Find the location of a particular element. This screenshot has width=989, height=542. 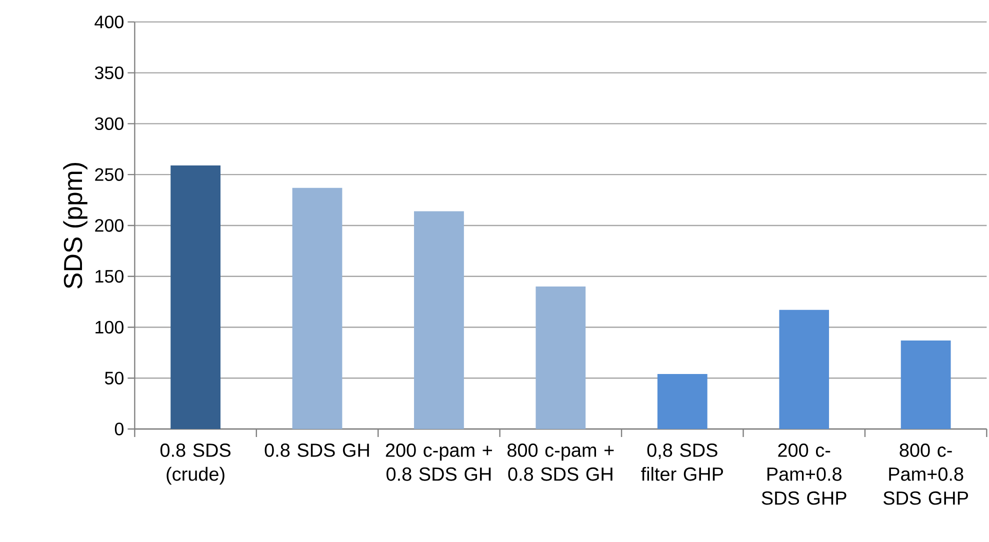

x-tick-label: 0.8 SDS GH is located at coordinates (316, 451).